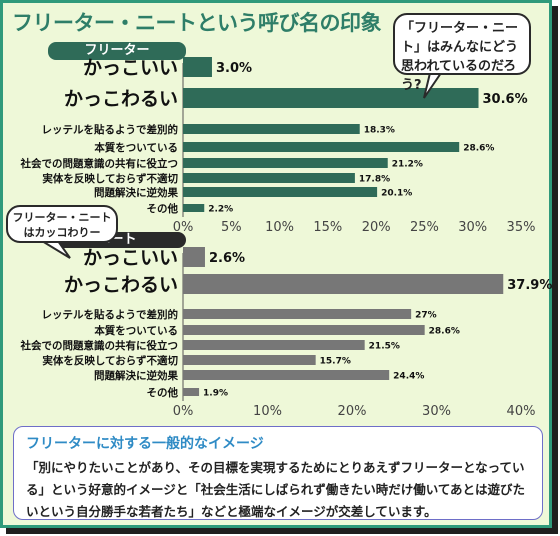  I want to click on neet-category-label: かっこわるい, so click(121, 285).